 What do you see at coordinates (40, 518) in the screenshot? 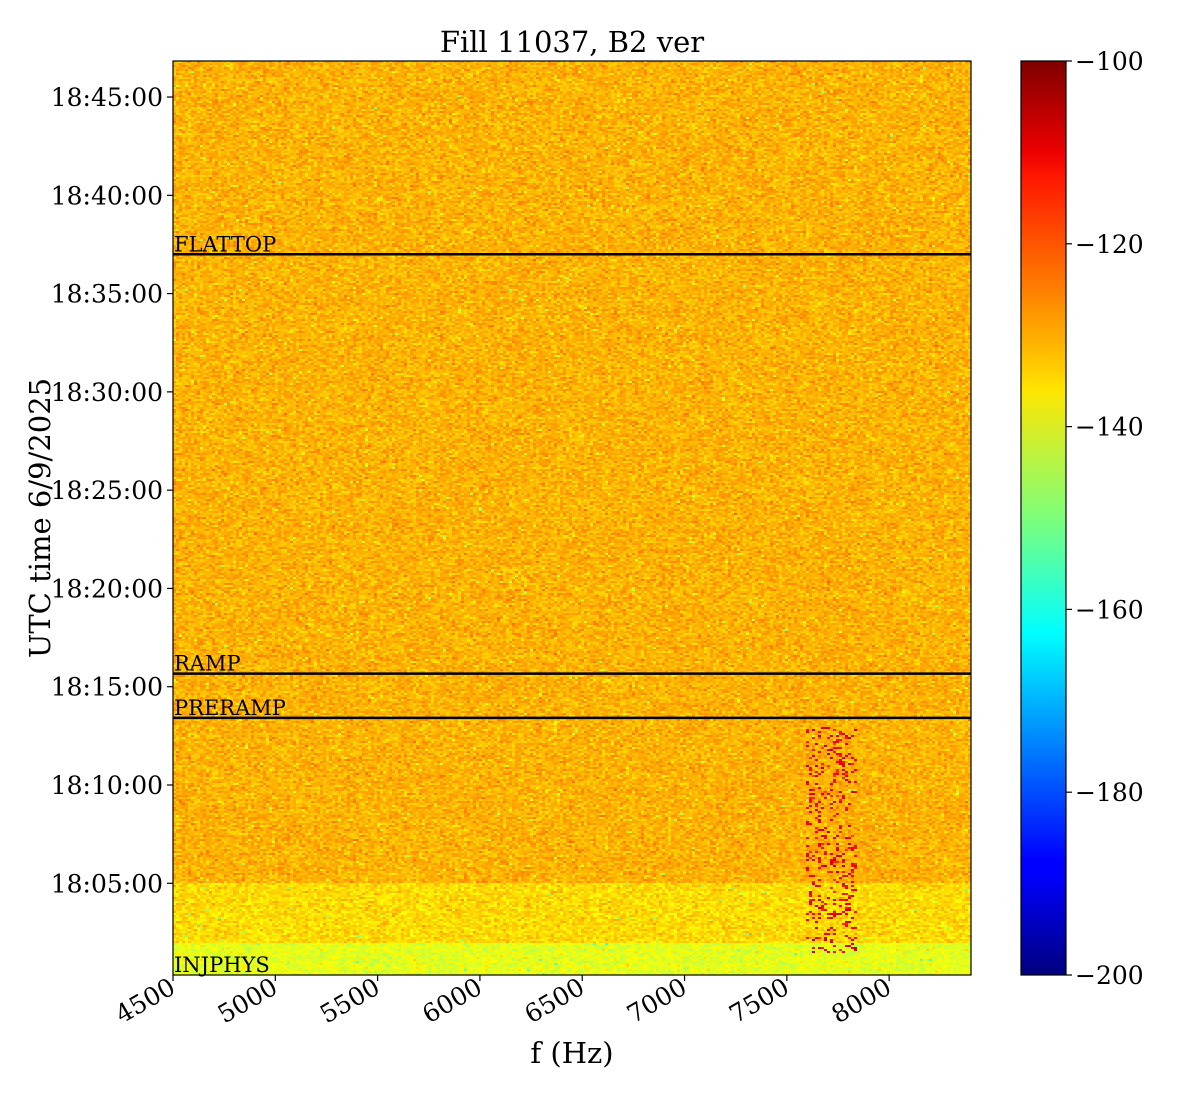
I see `y-axis-label: UTC time 6/9/2025` at bounding box center [40, 518].